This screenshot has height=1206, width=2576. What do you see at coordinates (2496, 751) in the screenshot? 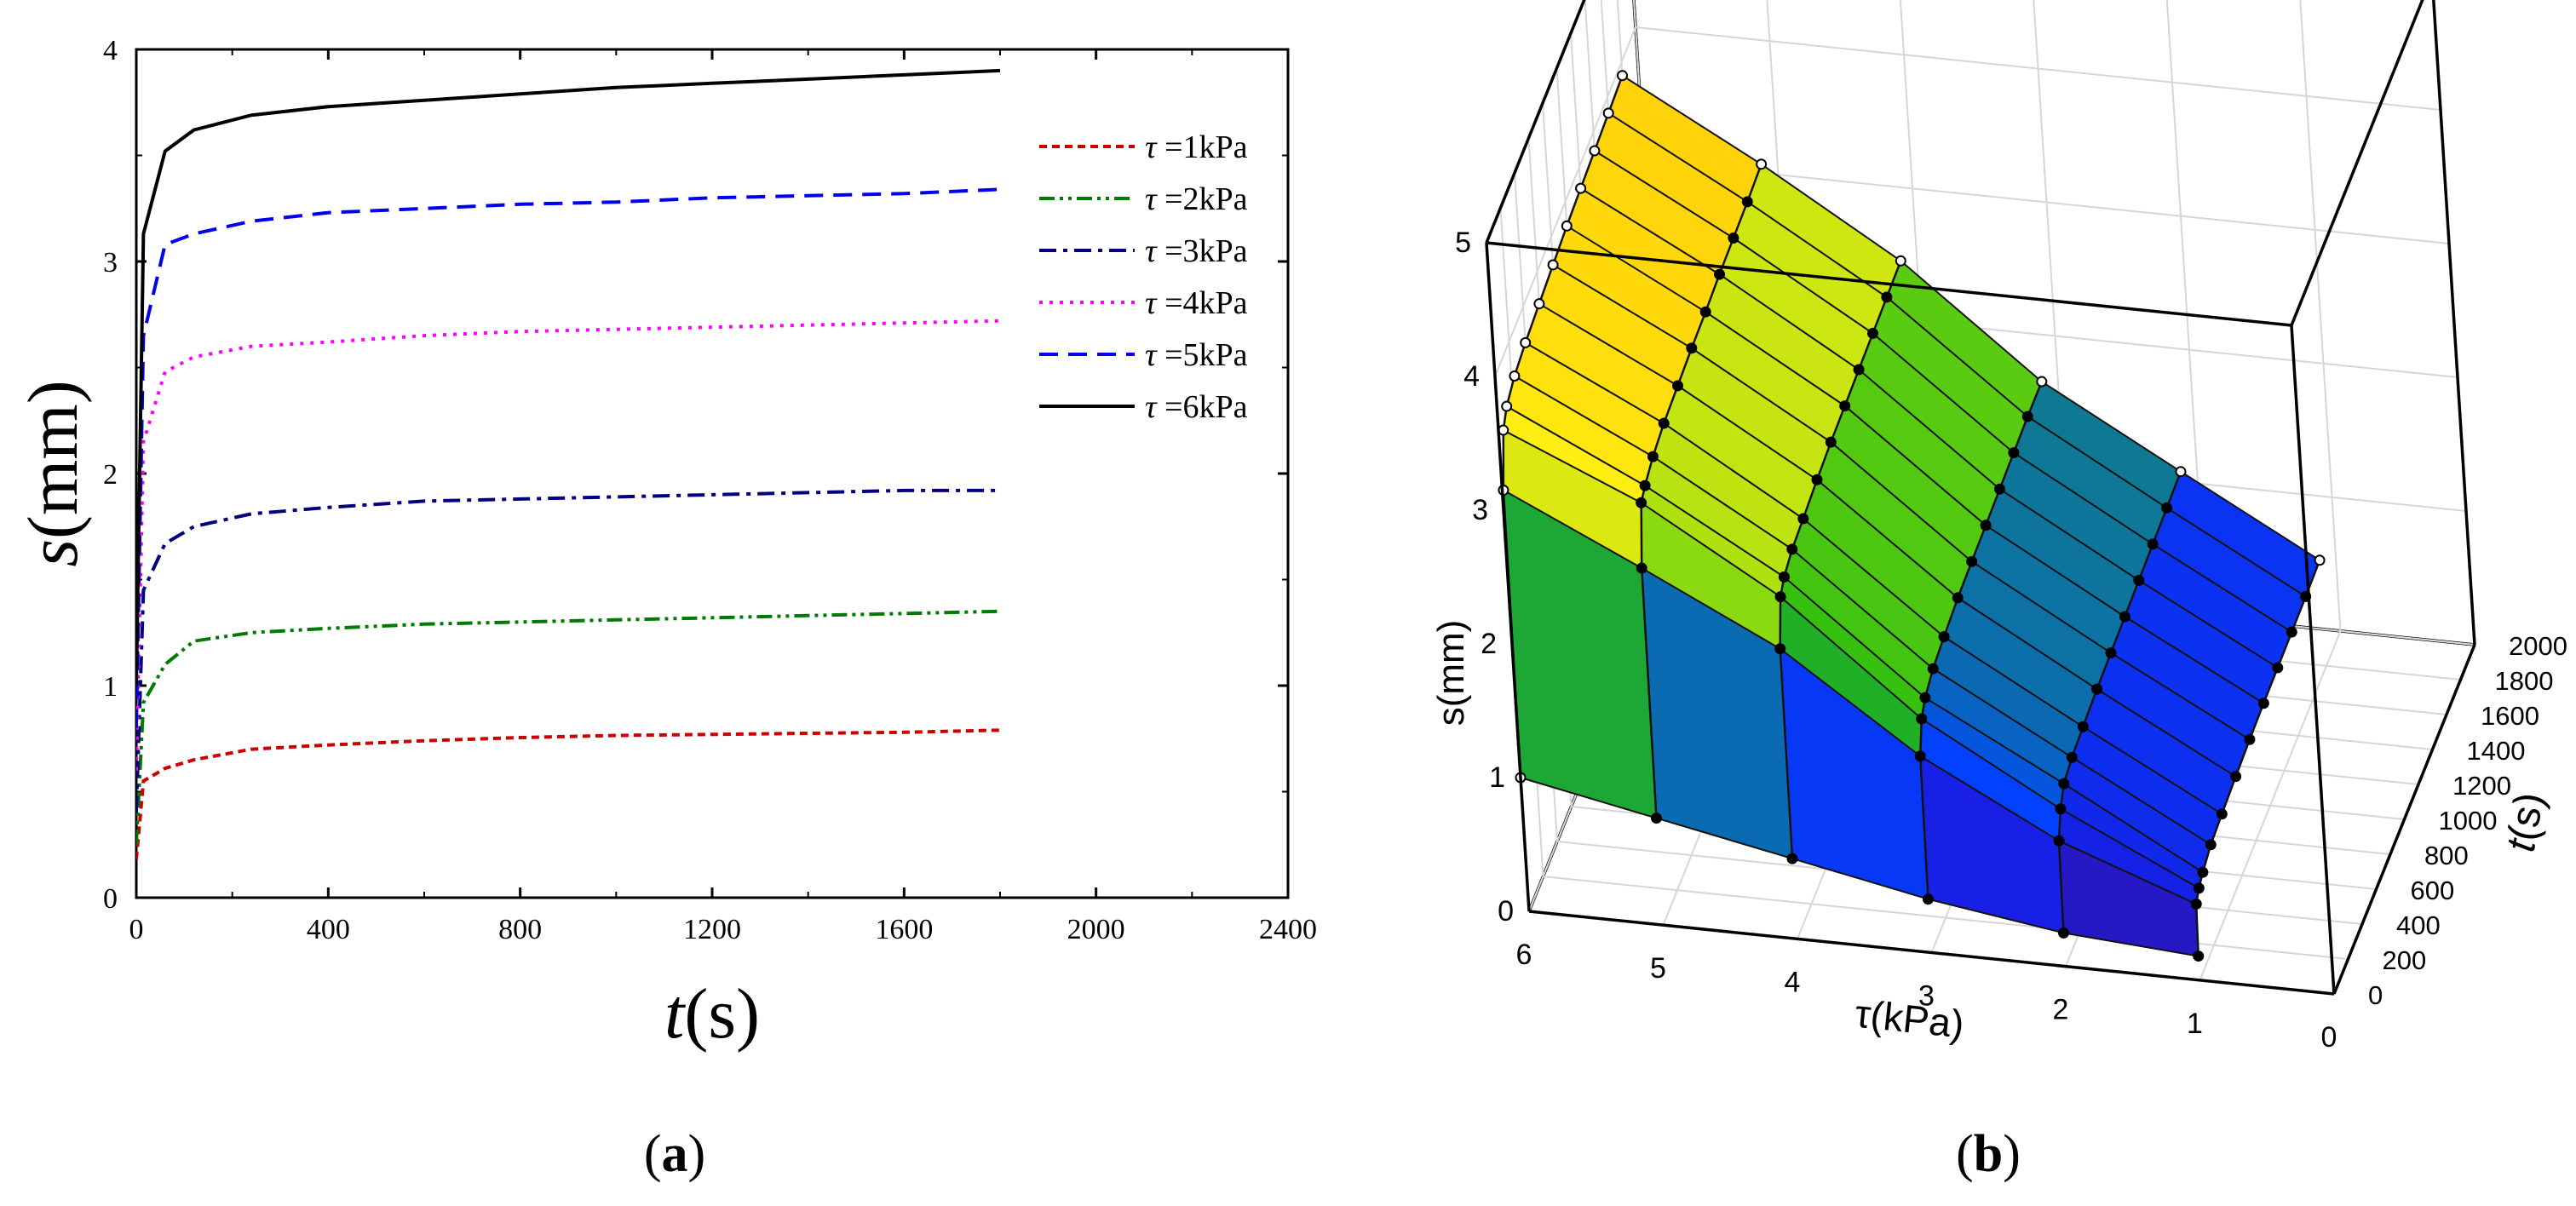
I see `chart-b-ytick-label: 1400` at bounding box center [2496, 751].